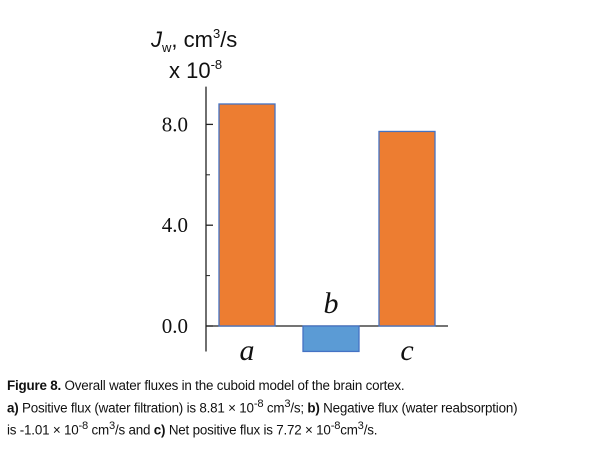  I want to click on caption-b-label: b), so click(311, 408).